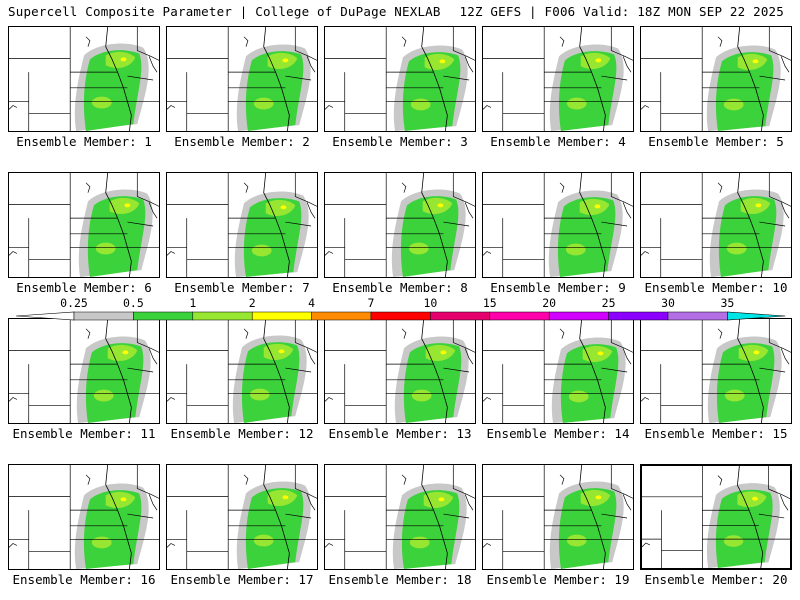  What do you see at coordinates (608, 303) in the screenshot?
I see `colorbar-tick-label: 25` at bounding box center [608, 303].